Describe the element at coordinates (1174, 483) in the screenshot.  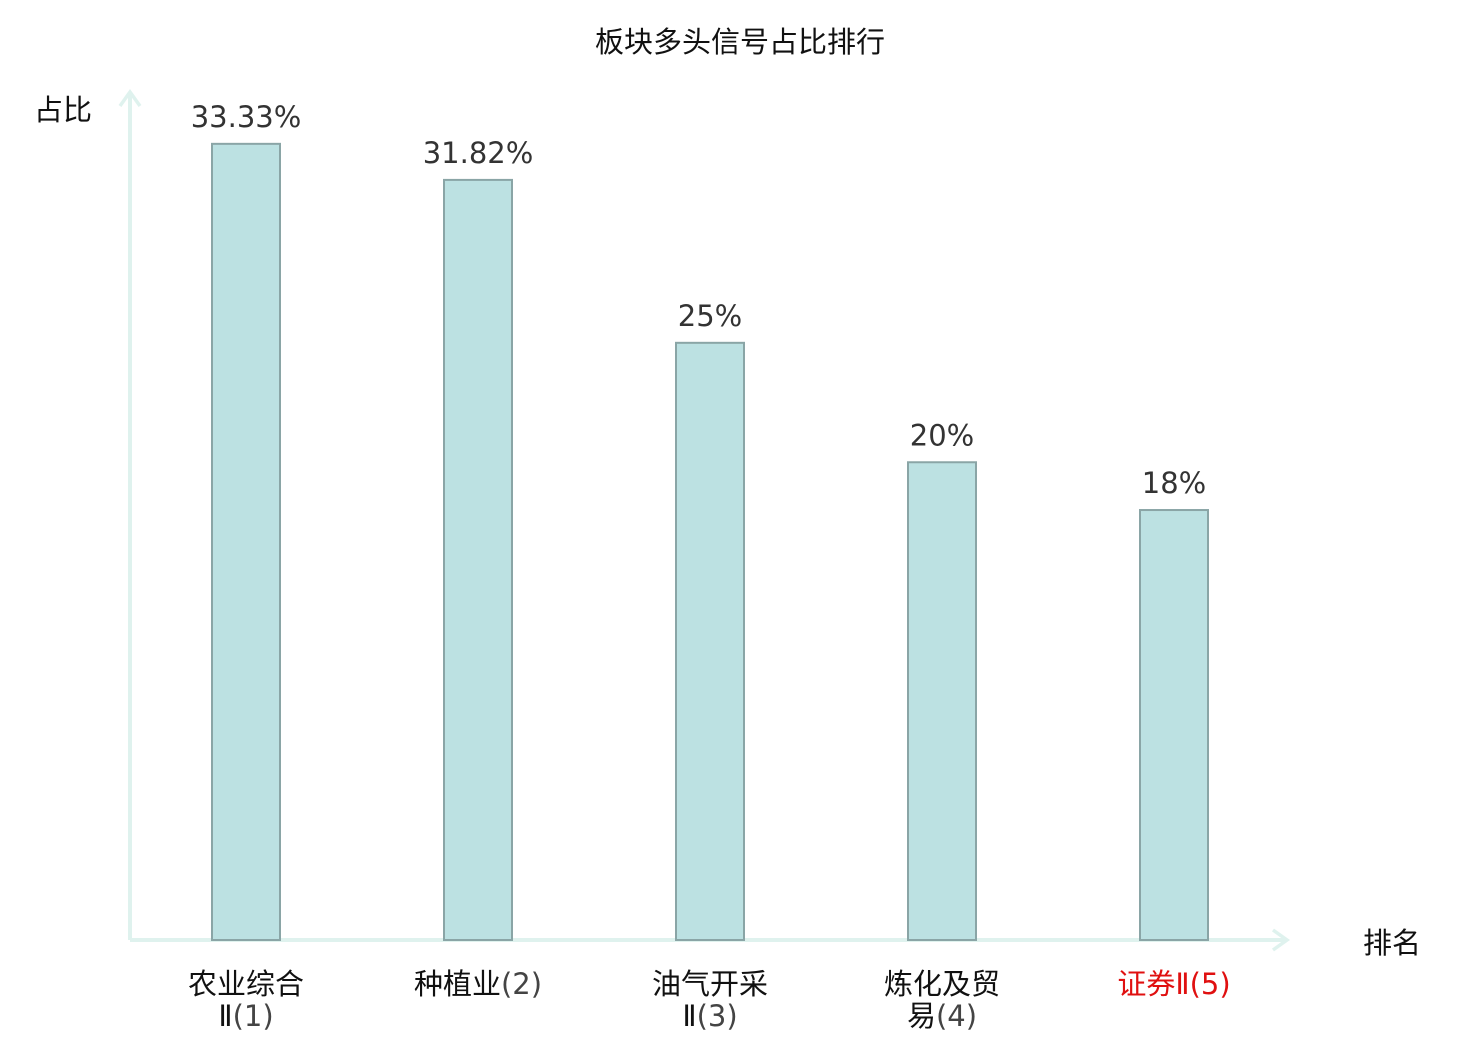
I see `value-label-5: 18%` at that location.